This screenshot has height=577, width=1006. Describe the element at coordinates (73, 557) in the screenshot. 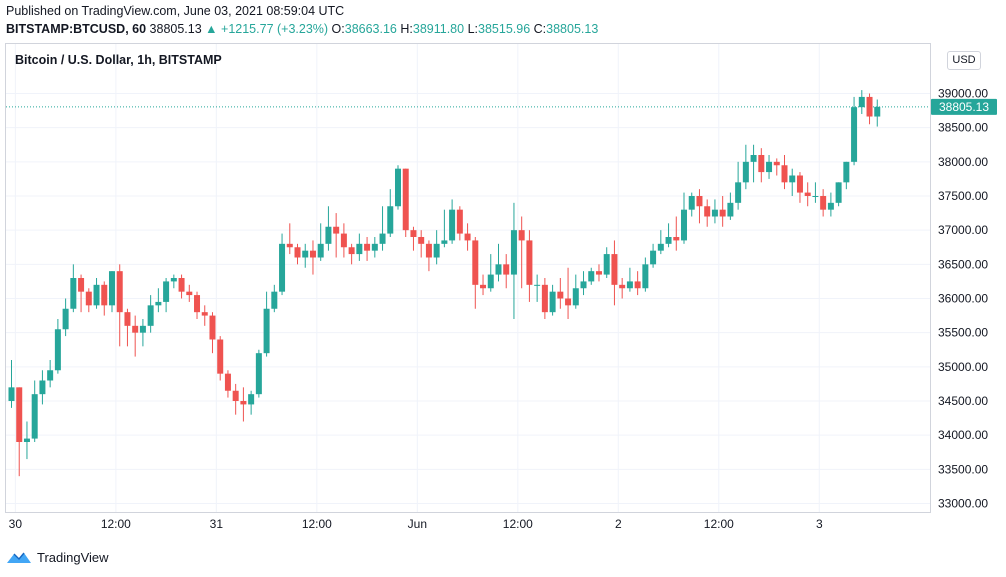

I see `footer-brand-label: TradingView` at that location.